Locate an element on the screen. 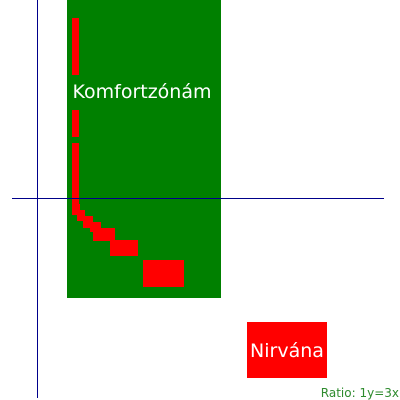  nirvana-label: Nirvána is located at coordinates (287, 351).